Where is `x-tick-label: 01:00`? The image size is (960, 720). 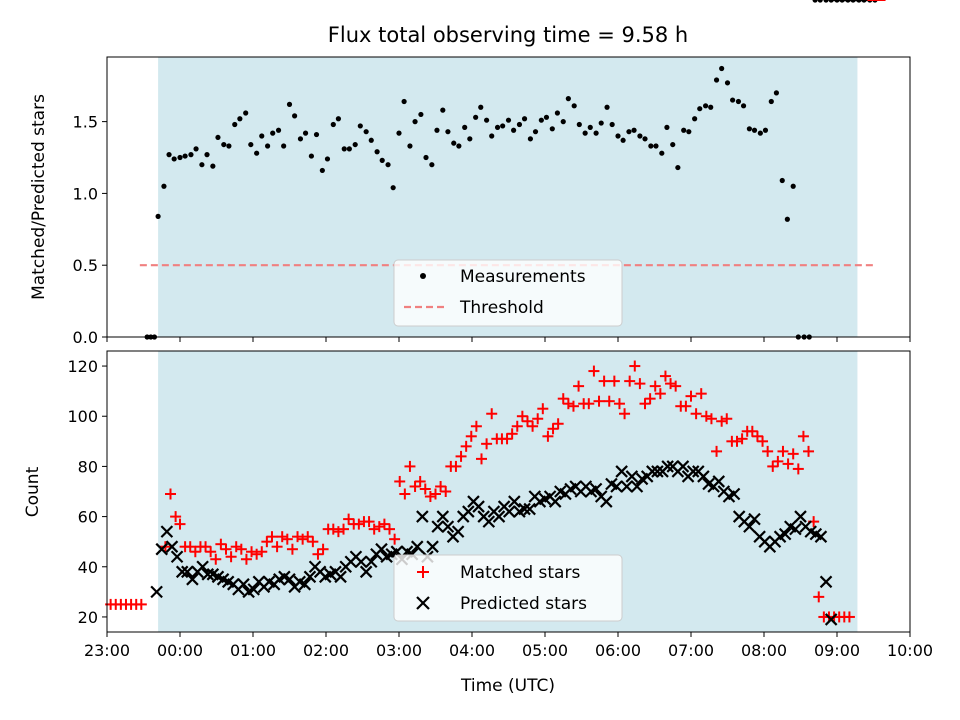
x-tick-label: 01:00 is located at coordinates (253, 650).